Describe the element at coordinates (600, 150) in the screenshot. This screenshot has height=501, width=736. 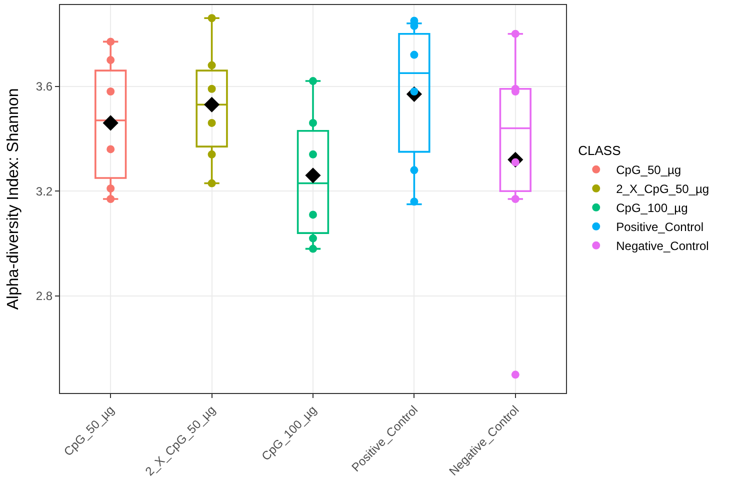
I see `legend-title: CLASS` at that location.